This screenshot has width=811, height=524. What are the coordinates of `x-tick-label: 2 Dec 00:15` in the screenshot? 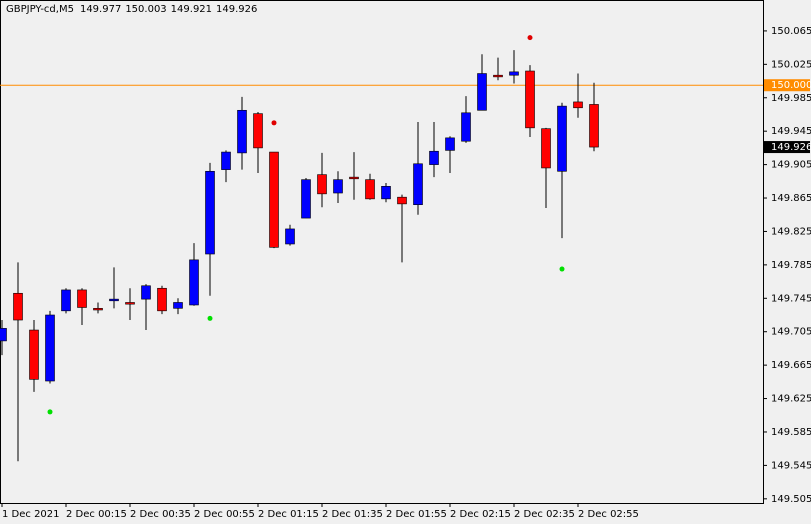 It's located at (96, 514).